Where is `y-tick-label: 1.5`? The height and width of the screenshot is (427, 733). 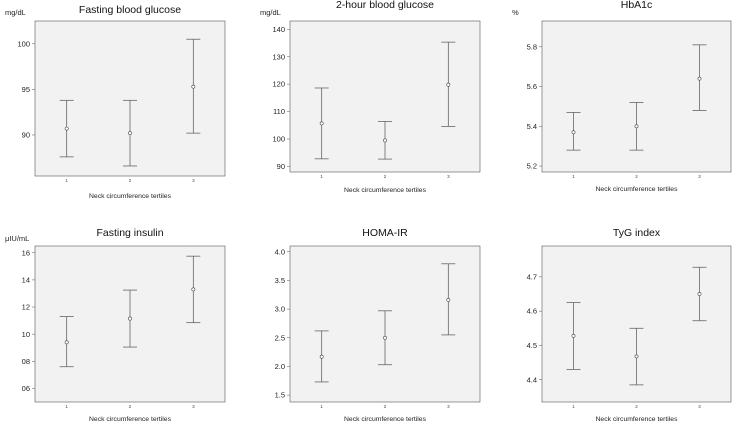 y-tick-label: 1.5 is located at coordinates (280, 395).